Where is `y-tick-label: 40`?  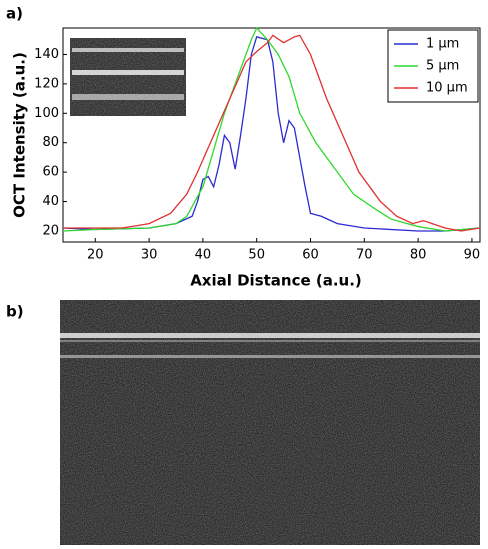 y-tick-label: 40 is located at coordinates (50, 201).